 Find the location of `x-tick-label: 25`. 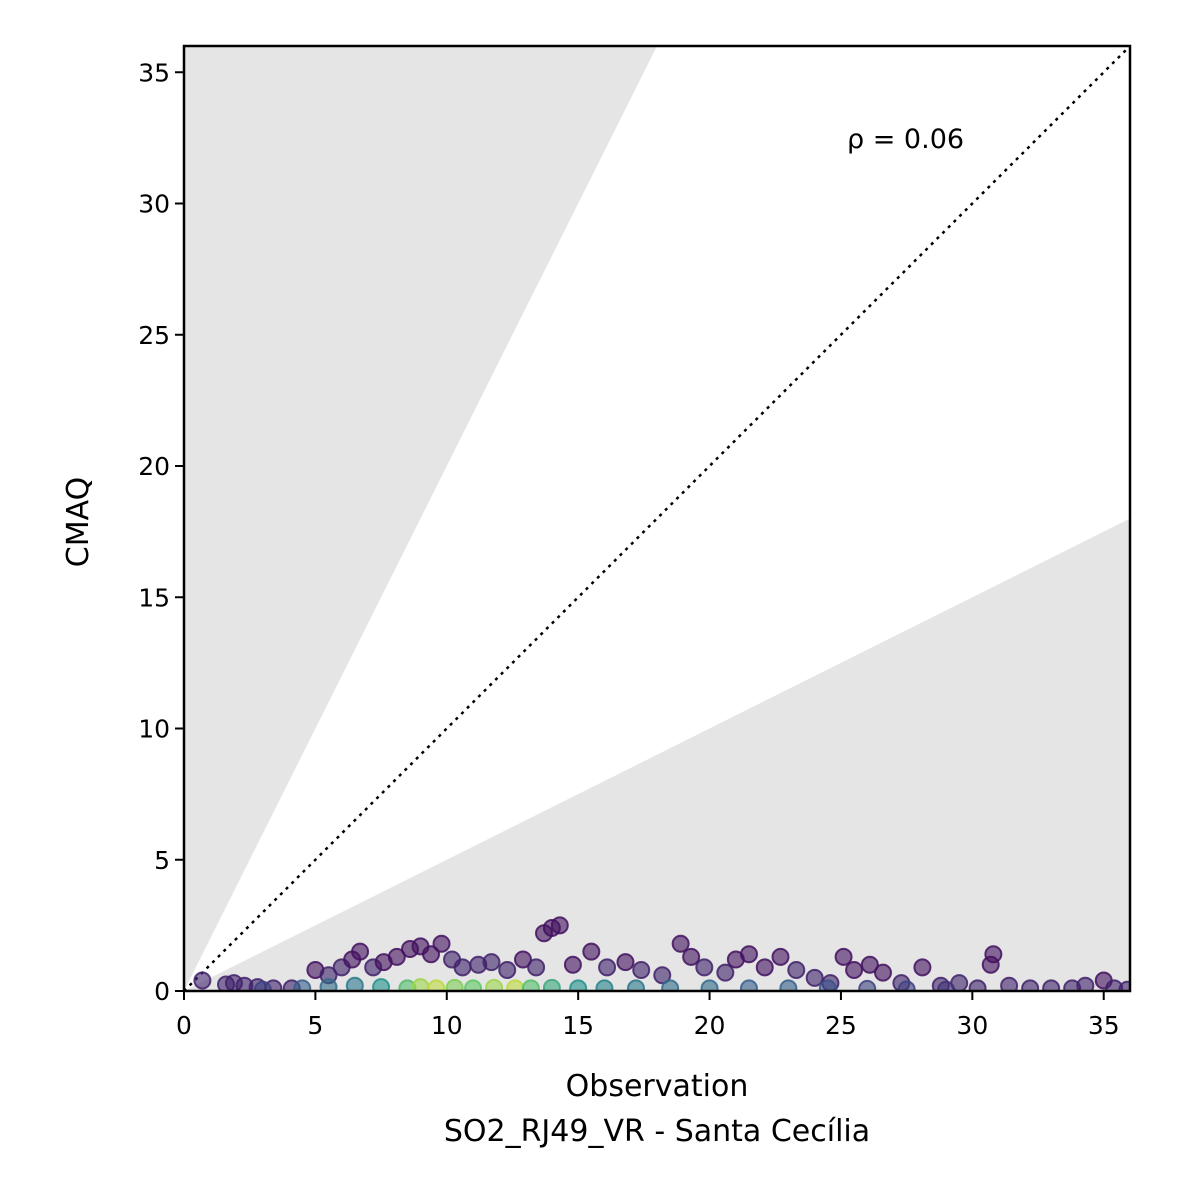

x-tick-label: 25 is located at coordinates (841, 1025).